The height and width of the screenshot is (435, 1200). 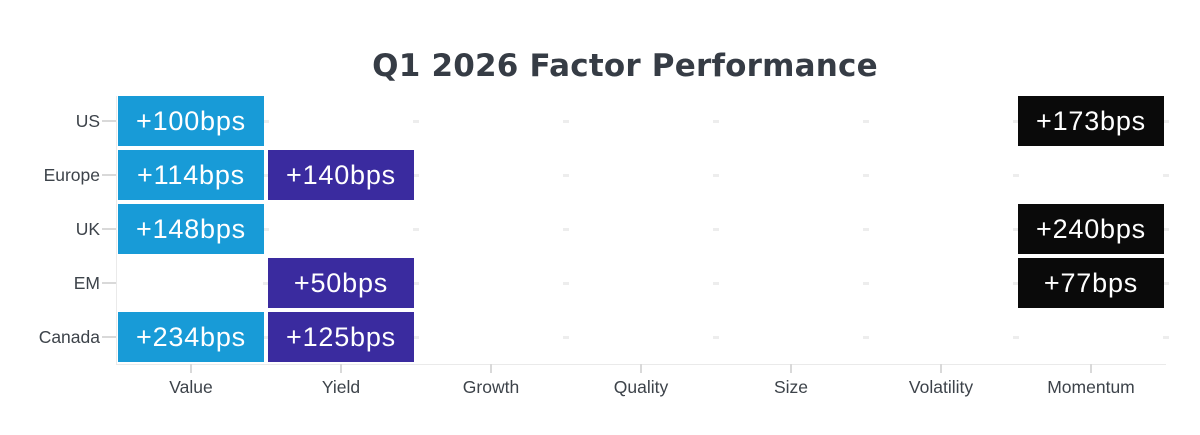 What do you see at coordinates (69, 337) in the screenshot?
I see `row-label-canada: Canada` at bounding box center [69, 337].